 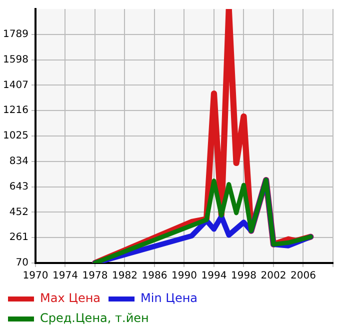 What do you see at coordinates (18, 212) in the screenshot?
I see `y-tick-label: 452` at bounding box center [18, 212].